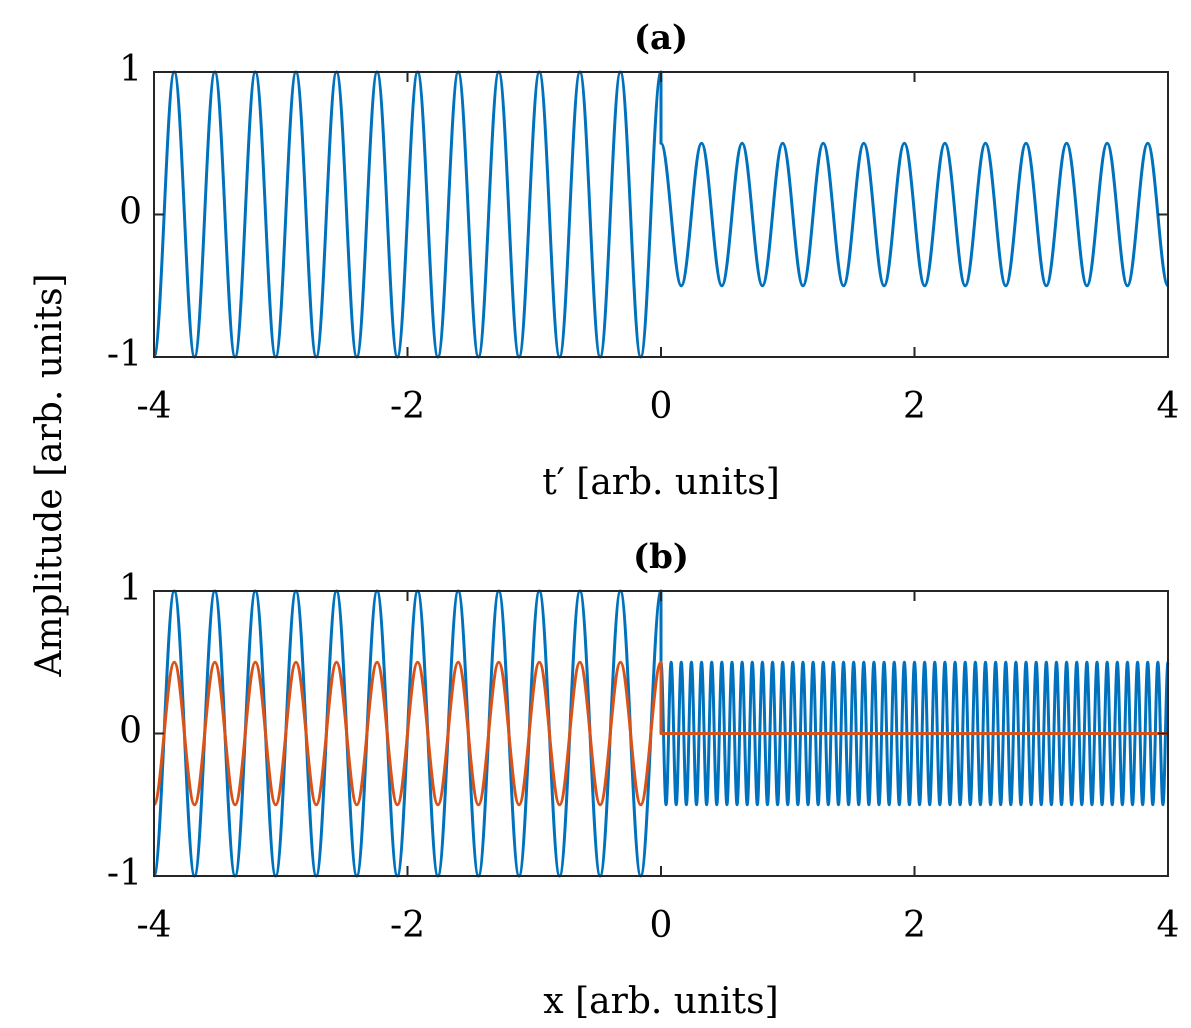 This screenshot has height=1028, width=1191. I want to click on data-line, so click(660, 733).